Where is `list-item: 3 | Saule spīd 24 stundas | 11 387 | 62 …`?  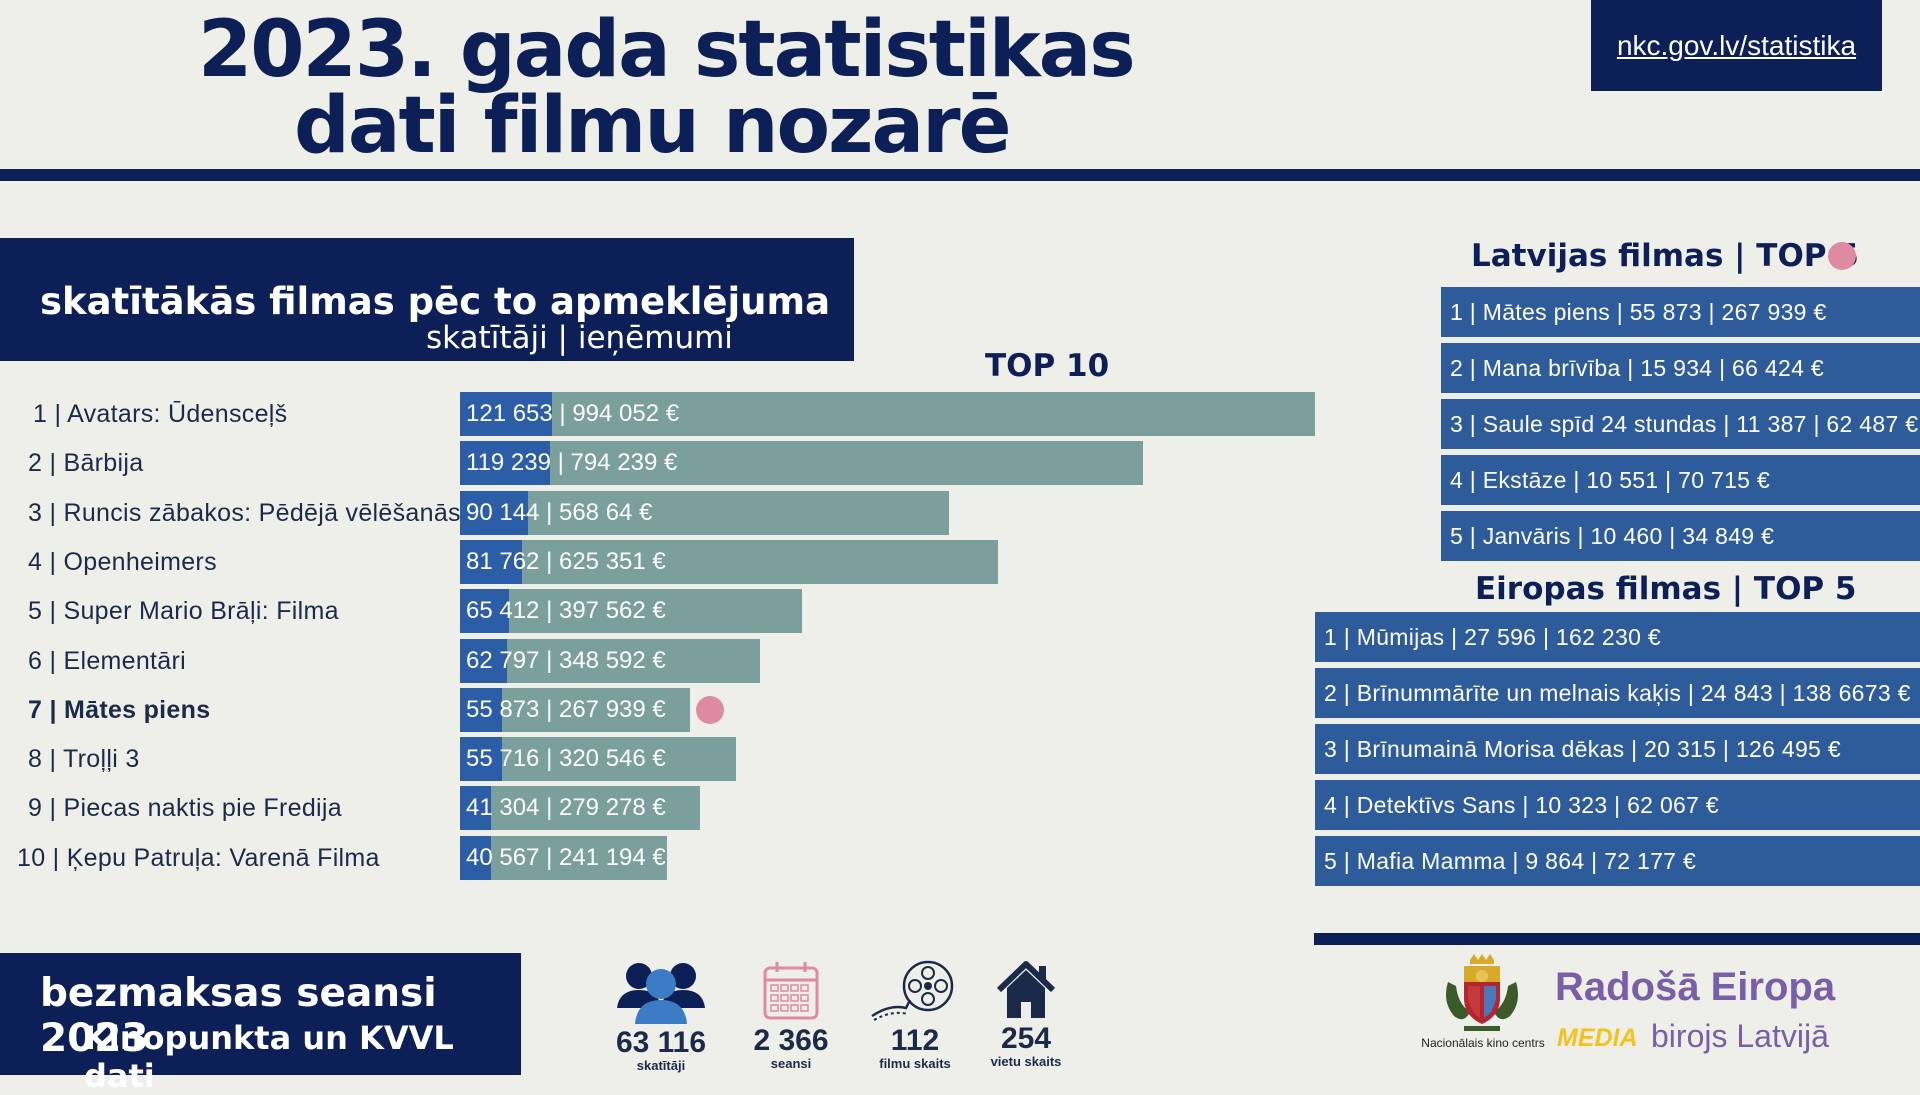 list-item: 3 | Saule spīd 24 stundas | 11 387 | 62 … is located at coordinates (1680, 424).